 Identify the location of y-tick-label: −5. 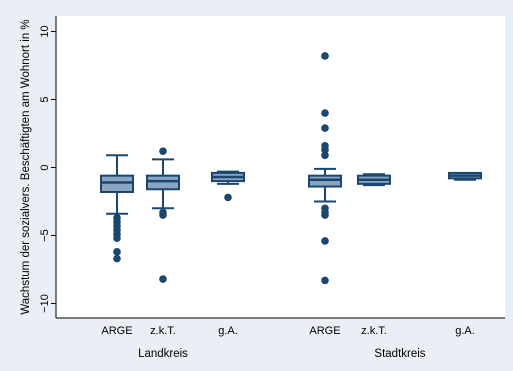
(45, 235).